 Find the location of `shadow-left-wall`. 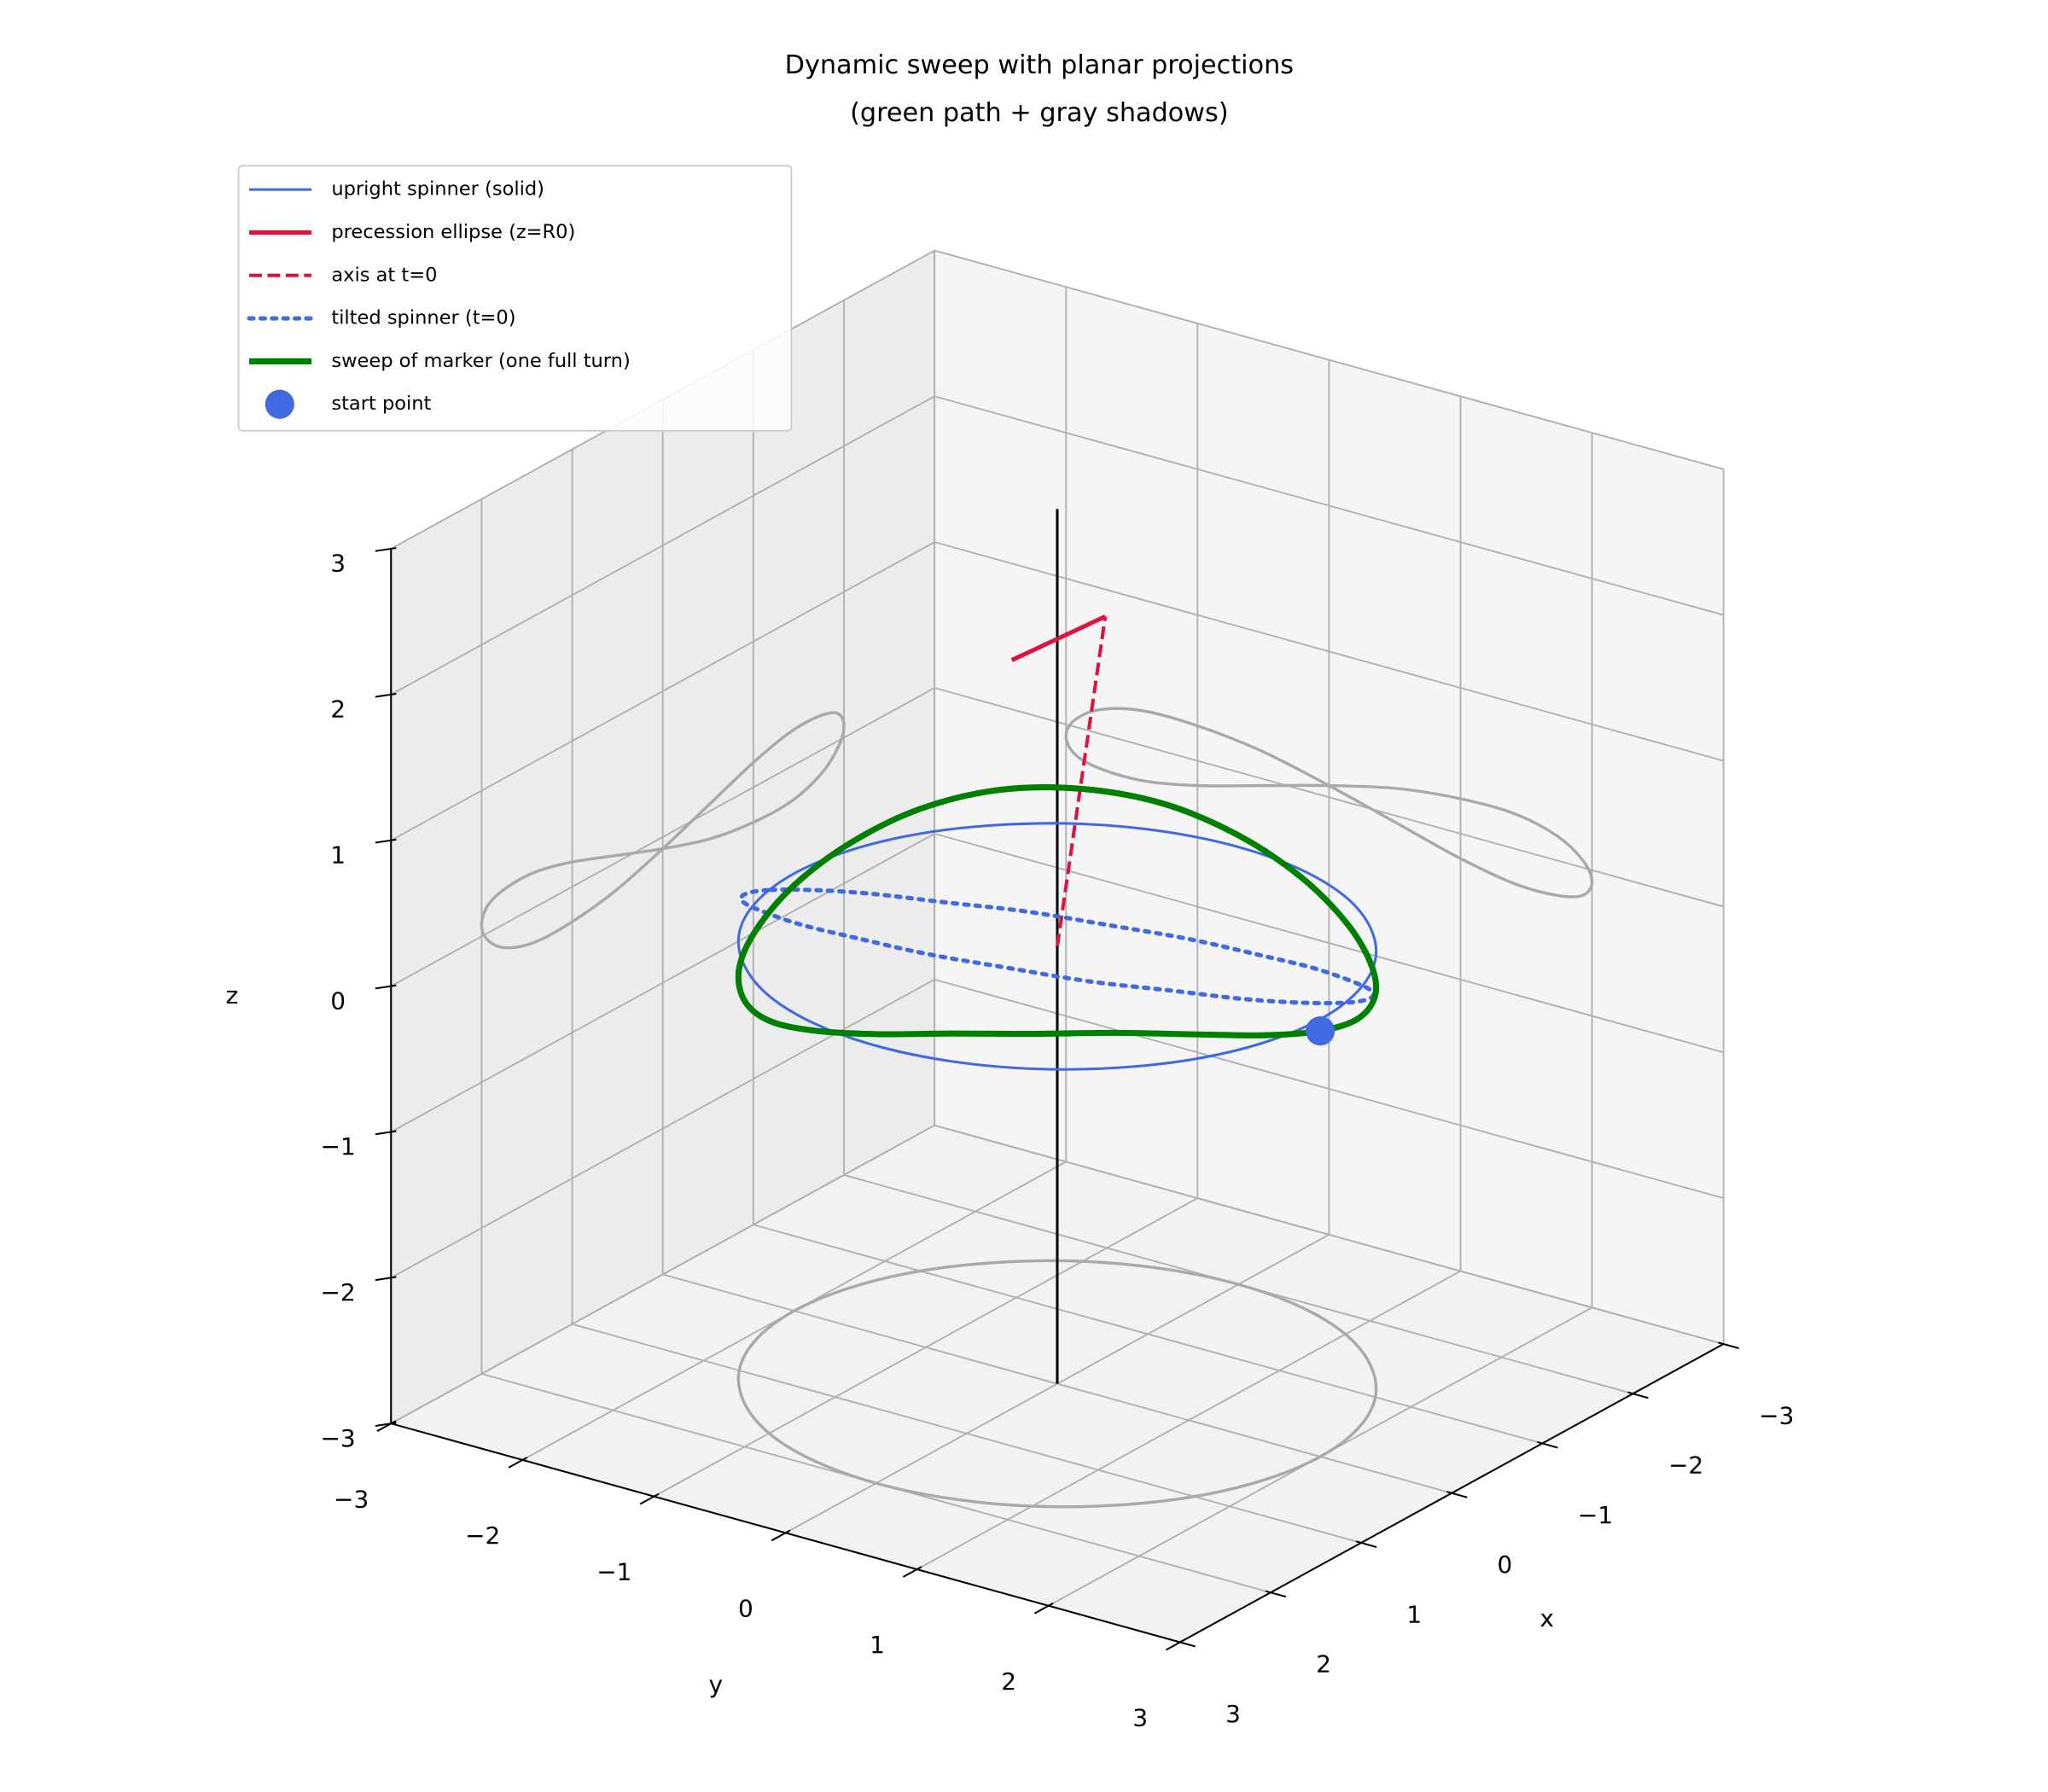

shadow-left-wall is located at coordinates (663, 830).